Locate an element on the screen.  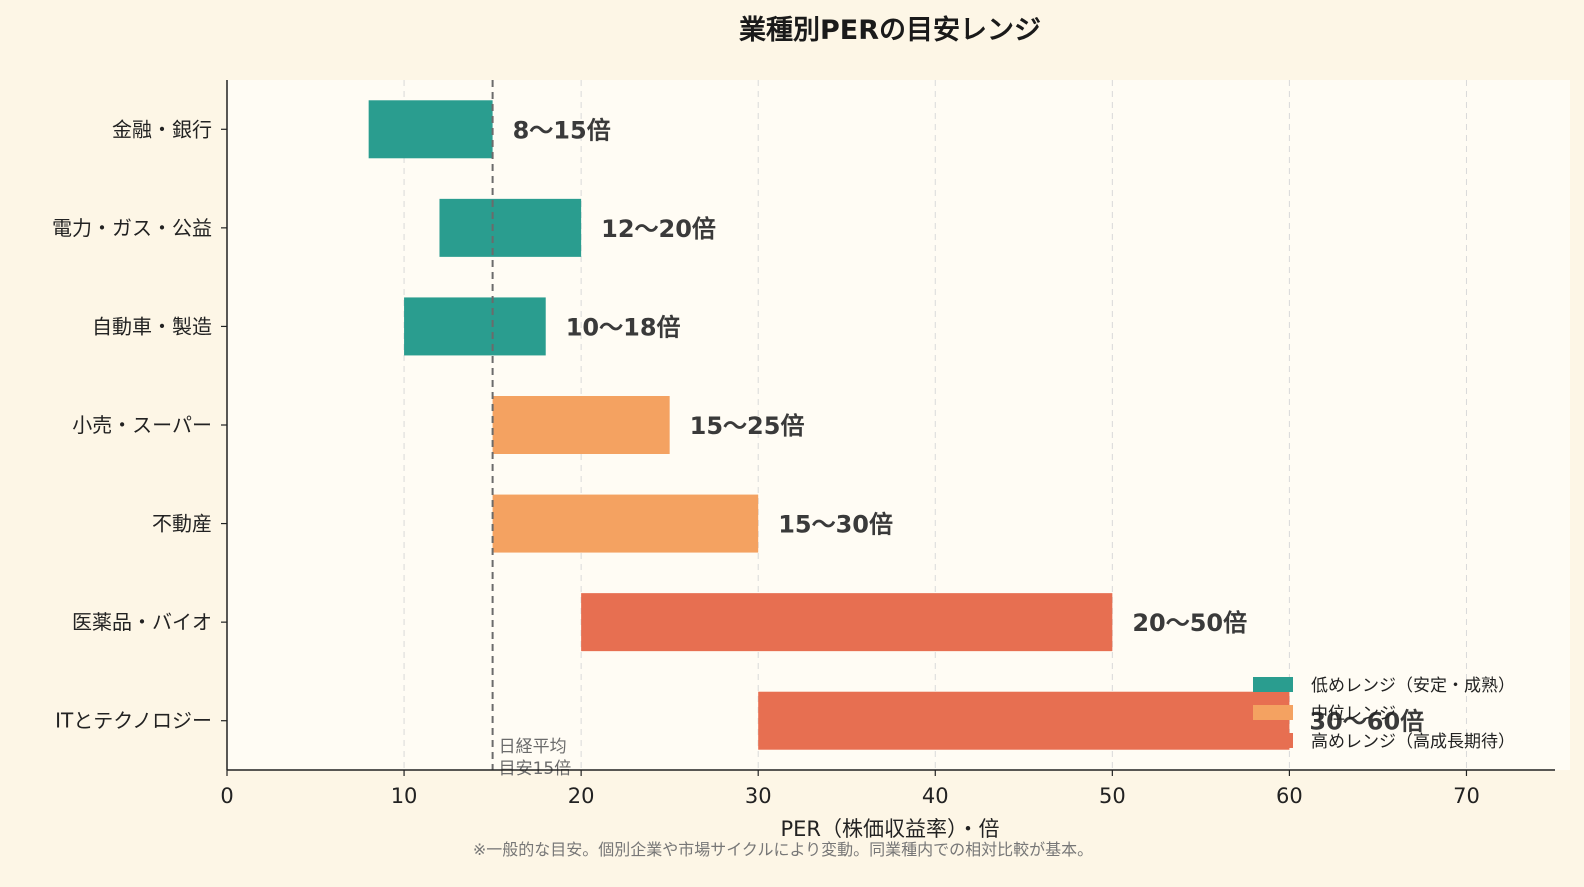
x-tick-label: 20 is located at coordinates (581, 796).